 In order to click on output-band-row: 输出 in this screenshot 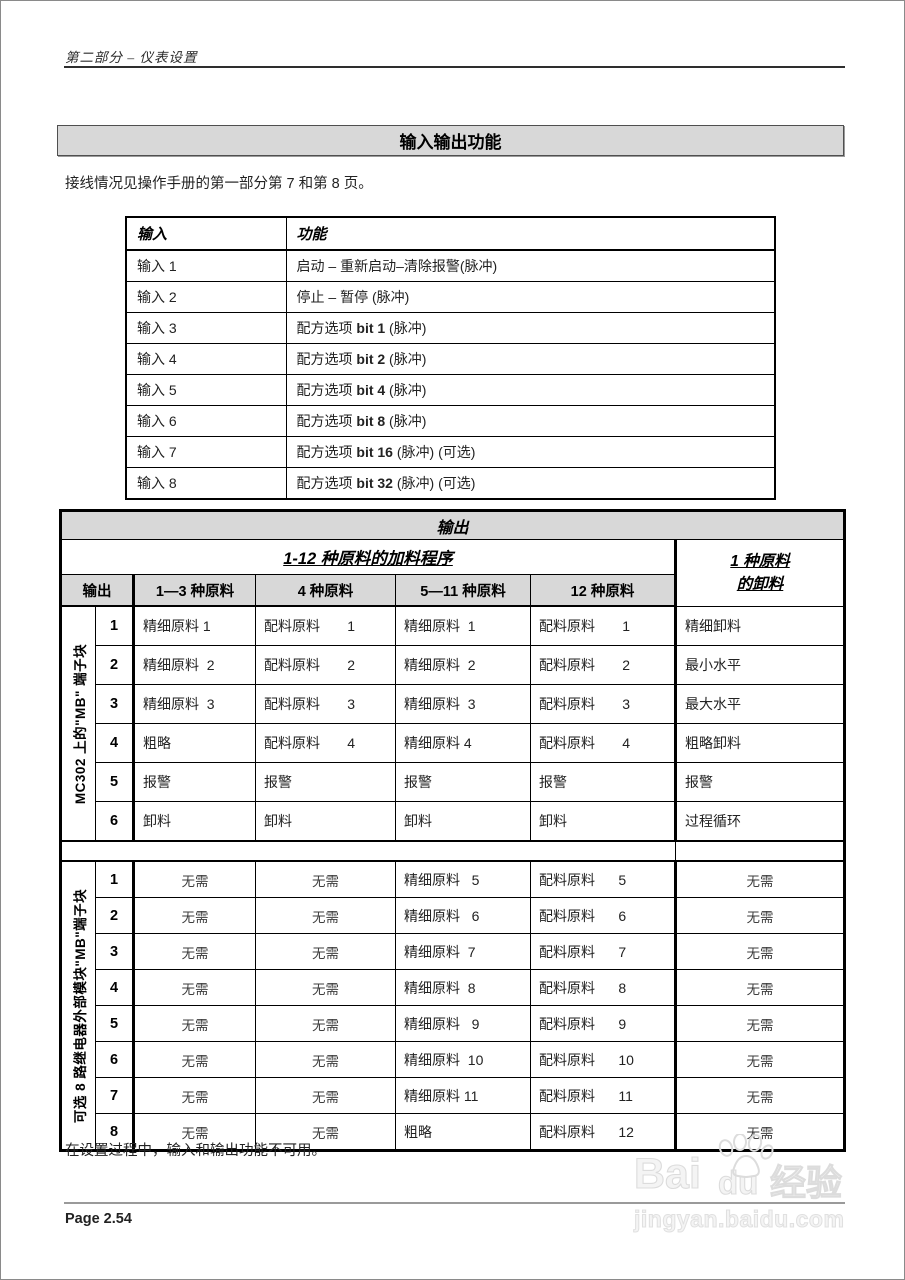, I will do `click(452, 525)`.